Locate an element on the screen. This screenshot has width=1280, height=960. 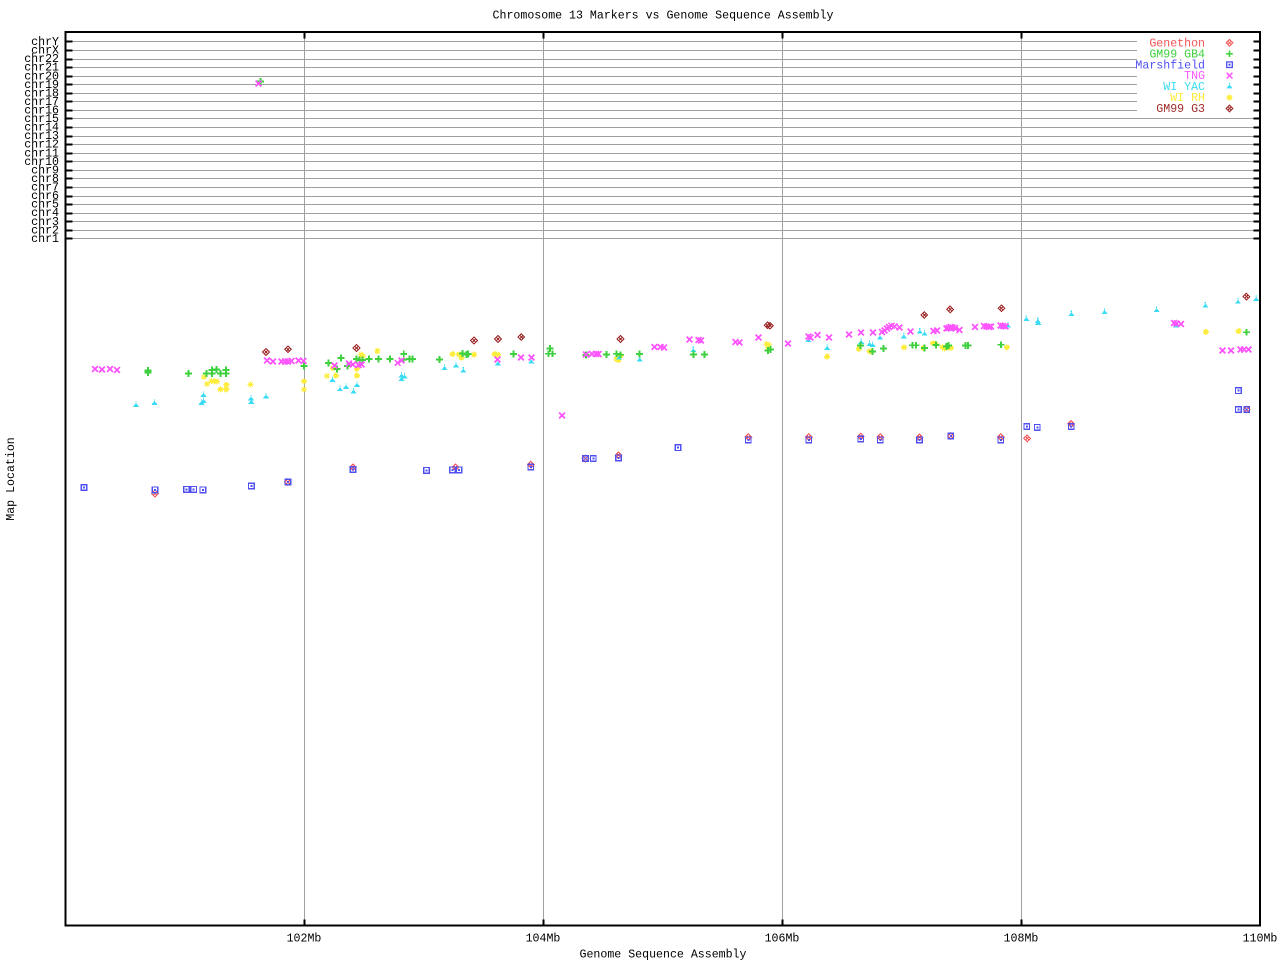
svg-text: 104Mb is located at coordinates (543, 938).